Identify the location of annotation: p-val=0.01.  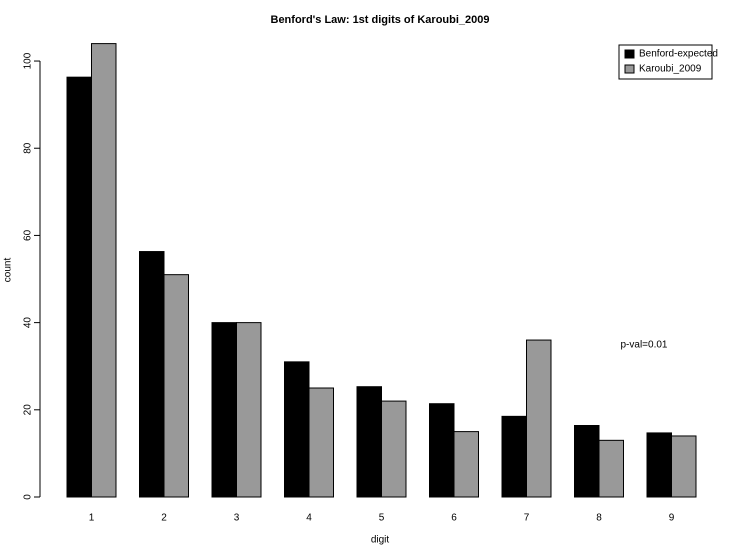
(644, 345).